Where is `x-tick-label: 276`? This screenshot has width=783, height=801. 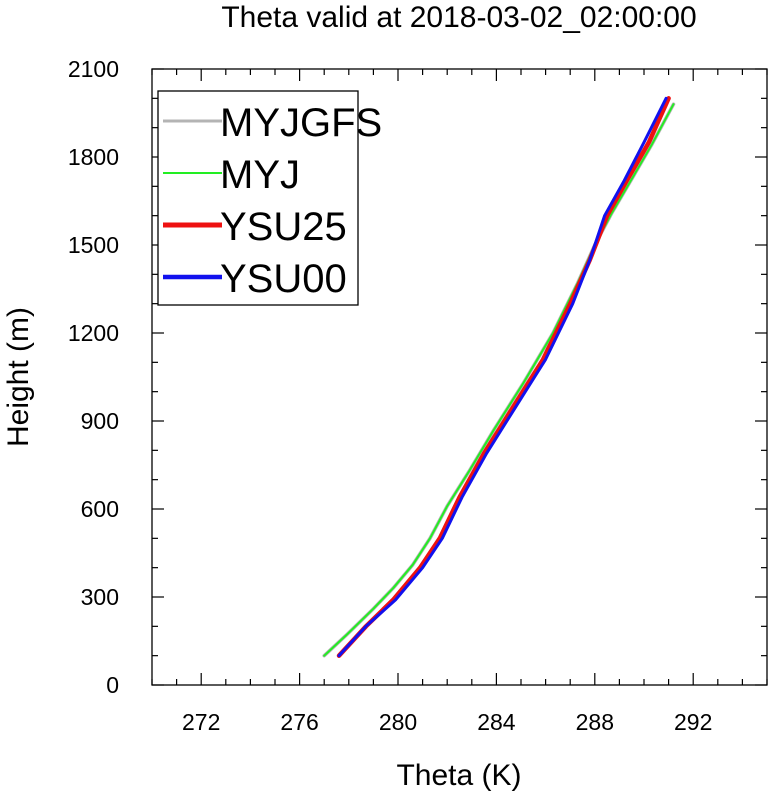 x-tick-label: 276 is located at coordinates (299, 722).